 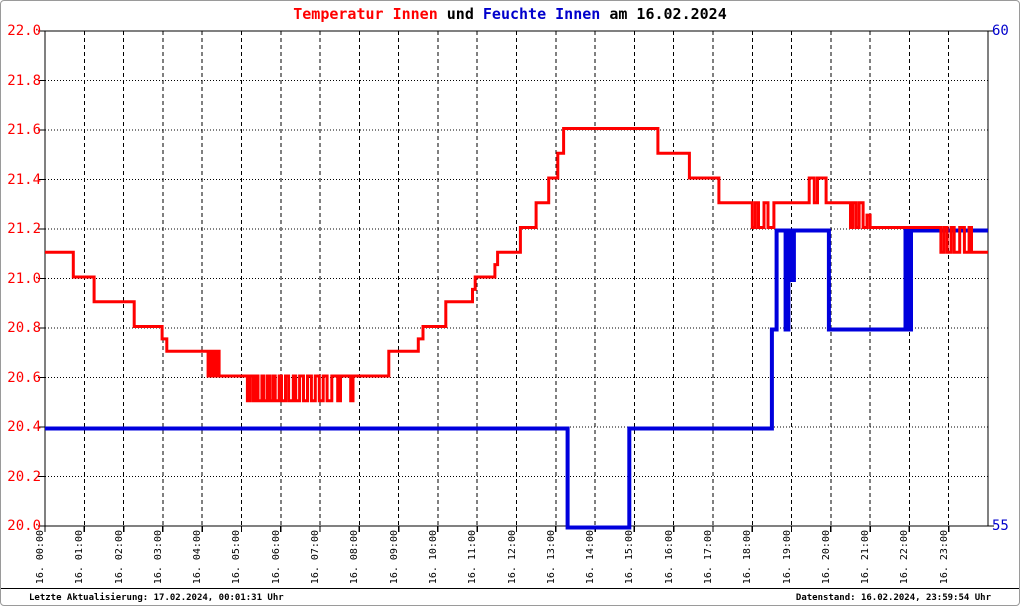 What do you see at coordinates (708, 557) in the screenshot?
I see `x-tick-label: 16. 17:00` at bounding box center [708, 557].